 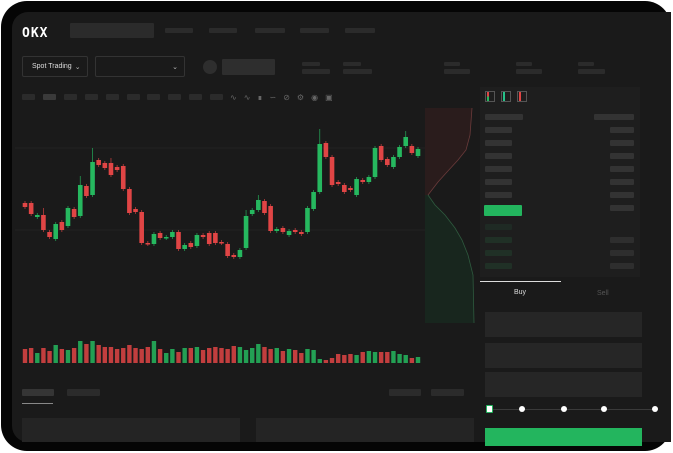 What do you see at coordinates (140, 66) in the screenshot?
I see `pair-dropdown: ⌄` at bounding box center [140, 66].